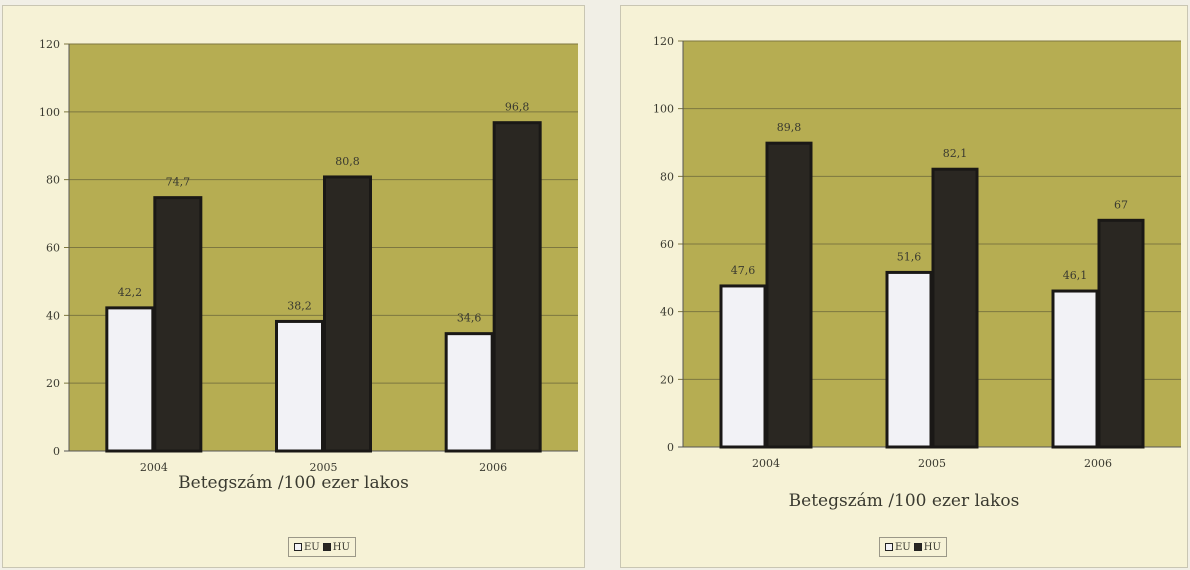  I want to click on x-tick-label-right: 2004, so click(766, 463).